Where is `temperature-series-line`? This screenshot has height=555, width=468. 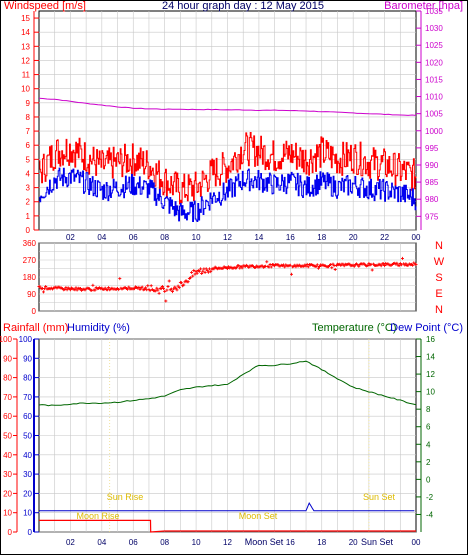
temperature-series-line is located at coordinates (227, 383).